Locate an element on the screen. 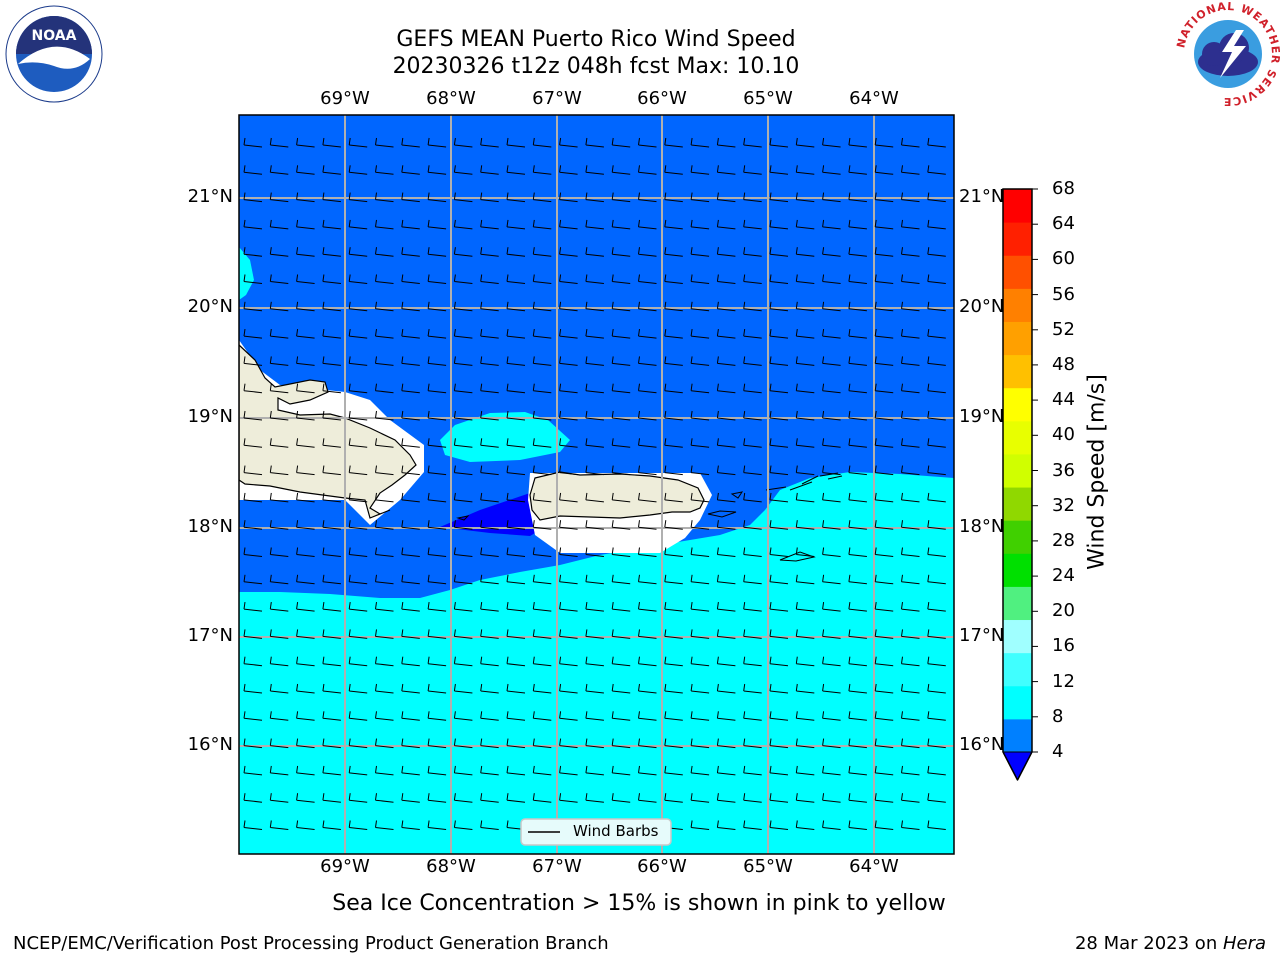  lon-bottom-67: 67°W is located at coordinates (557, 866).